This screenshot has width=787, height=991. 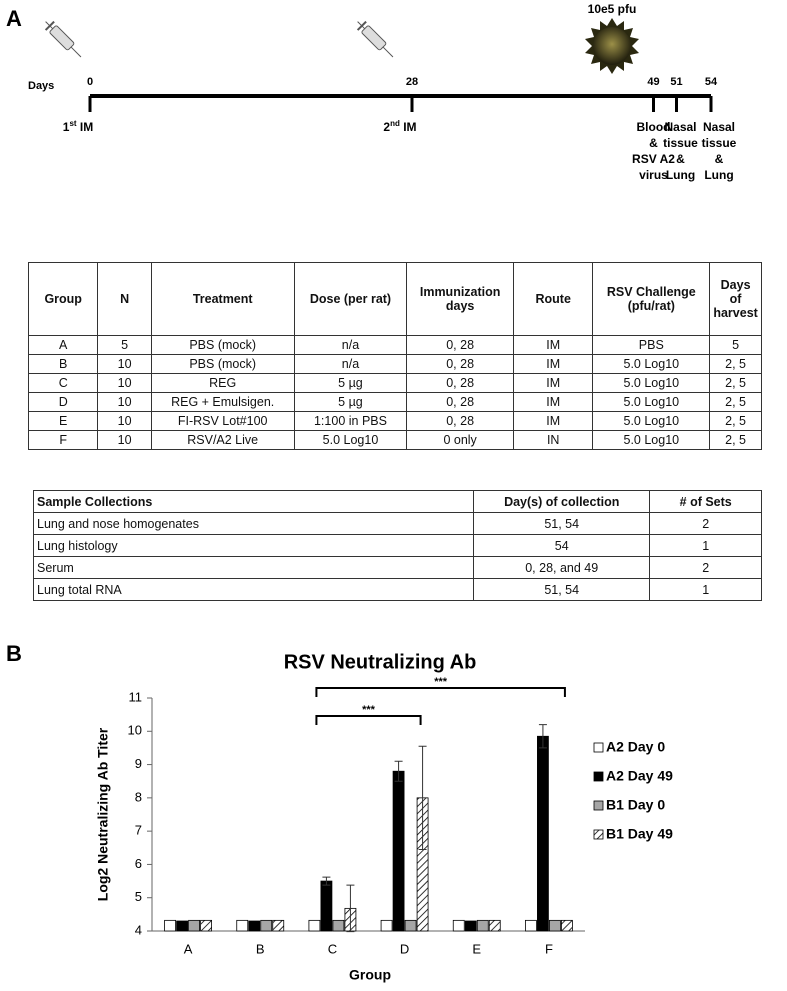 I want to click on table-cell: Lung total RNA, so click(x=253, y=589).